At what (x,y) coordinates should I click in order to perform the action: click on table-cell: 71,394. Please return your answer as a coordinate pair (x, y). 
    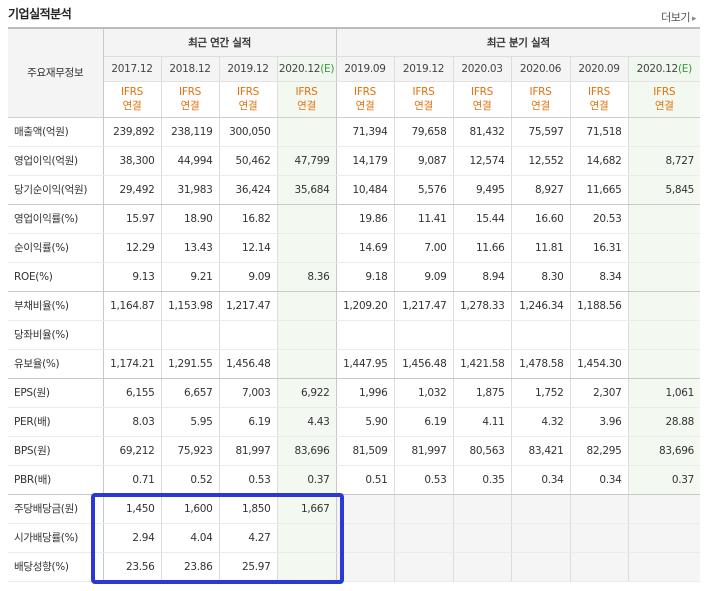
    Looking at the image, I should click on (365, 132).